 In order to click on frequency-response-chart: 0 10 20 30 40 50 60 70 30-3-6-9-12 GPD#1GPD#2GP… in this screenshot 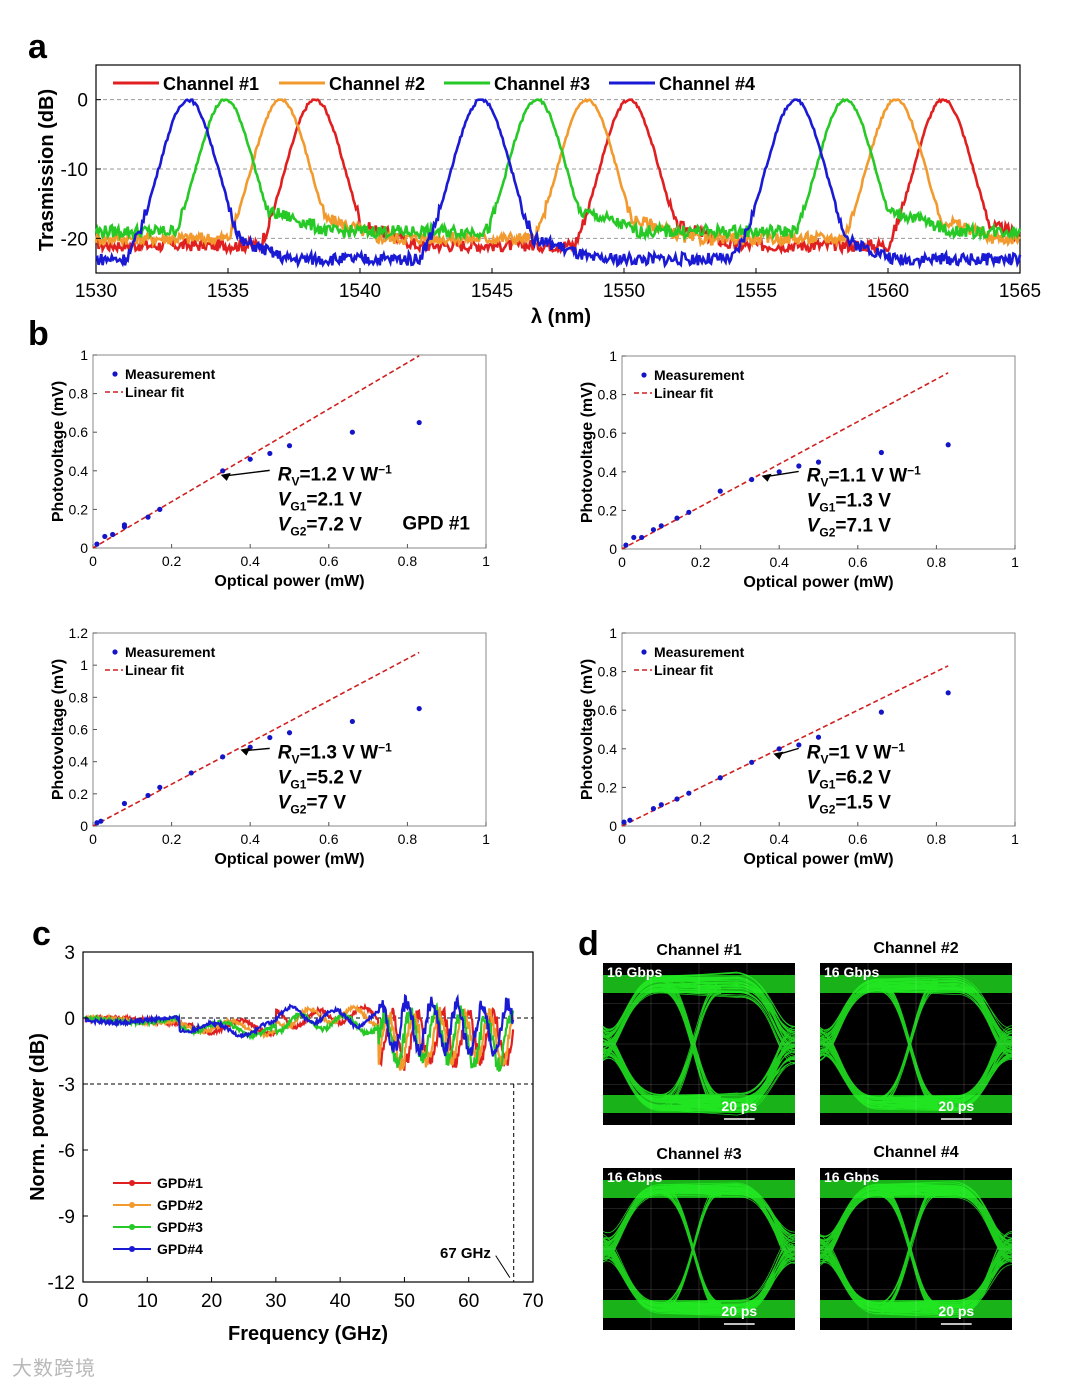, I will do `click(285, 1144)`.